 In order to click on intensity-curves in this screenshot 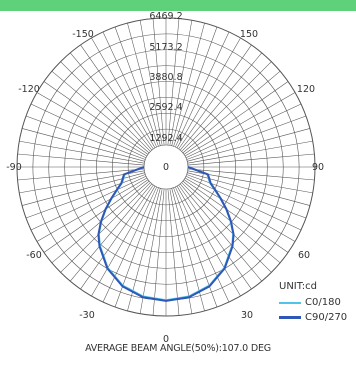, I will do `click(166, 234)`.